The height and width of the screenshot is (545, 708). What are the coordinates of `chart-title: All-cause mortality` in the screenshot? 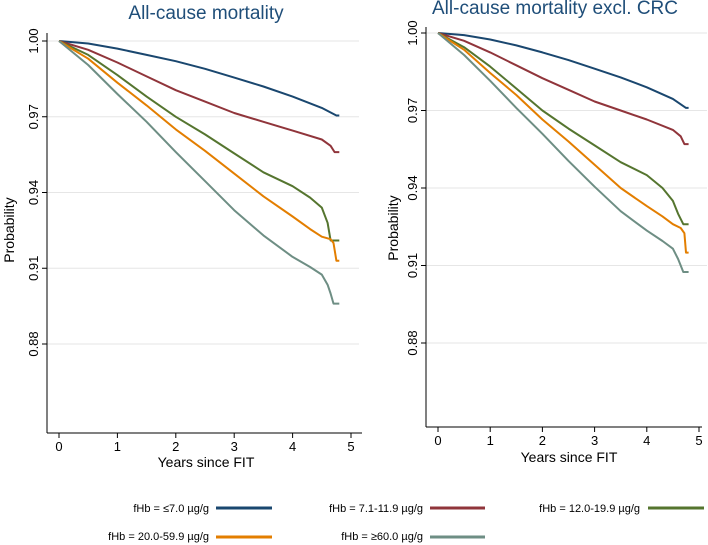 It's located at (206, 13).